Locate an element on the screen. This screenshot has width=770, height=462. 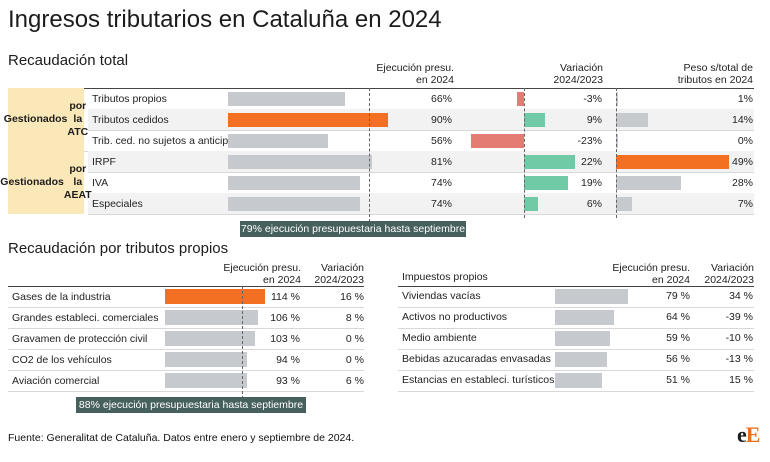
right-header-label: Impuestos propios is located at coordinates (445, 277).